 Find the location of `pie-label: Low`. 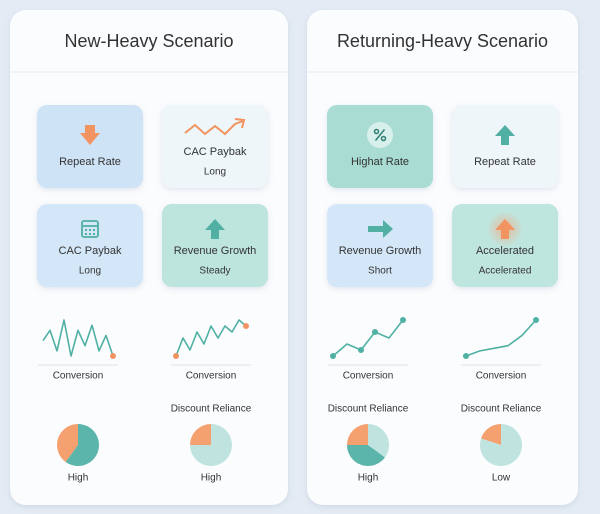

pie-label: Low is located at coordinates (501, 478).